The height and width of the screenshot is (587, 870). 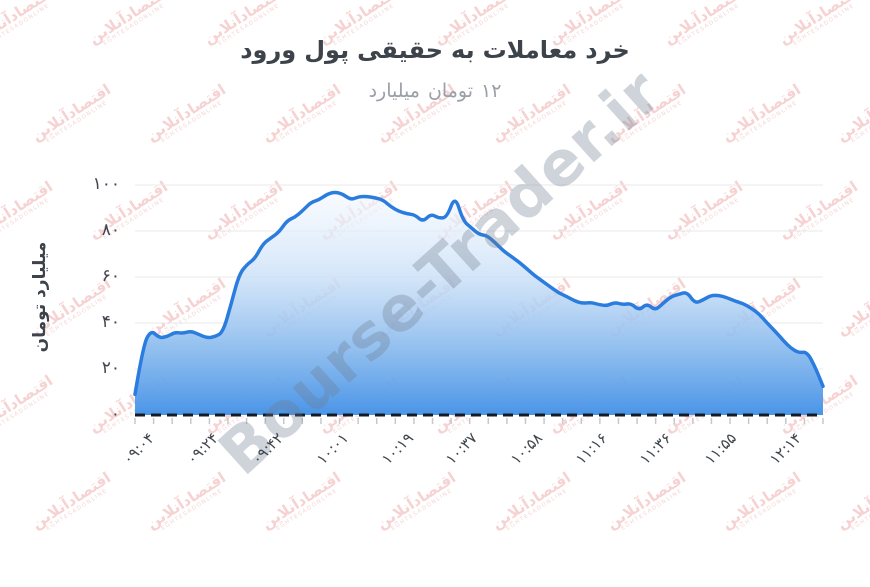 I want to click on word: به, so click(x=463, y=50).